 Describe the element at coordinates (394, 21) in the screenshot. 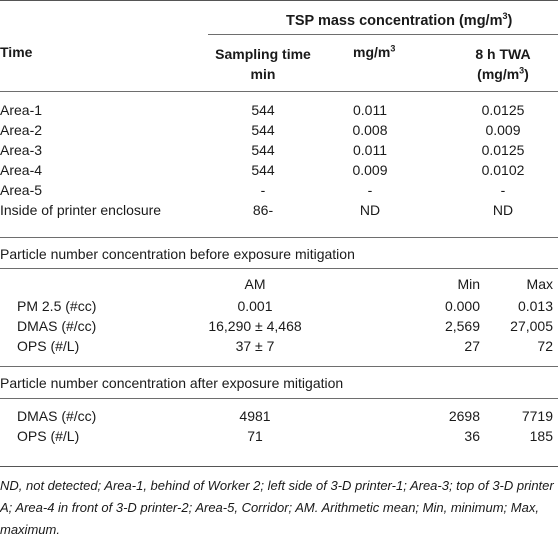

I see `tsp-group-title: TSP mass concentration (mg/m` at that location.